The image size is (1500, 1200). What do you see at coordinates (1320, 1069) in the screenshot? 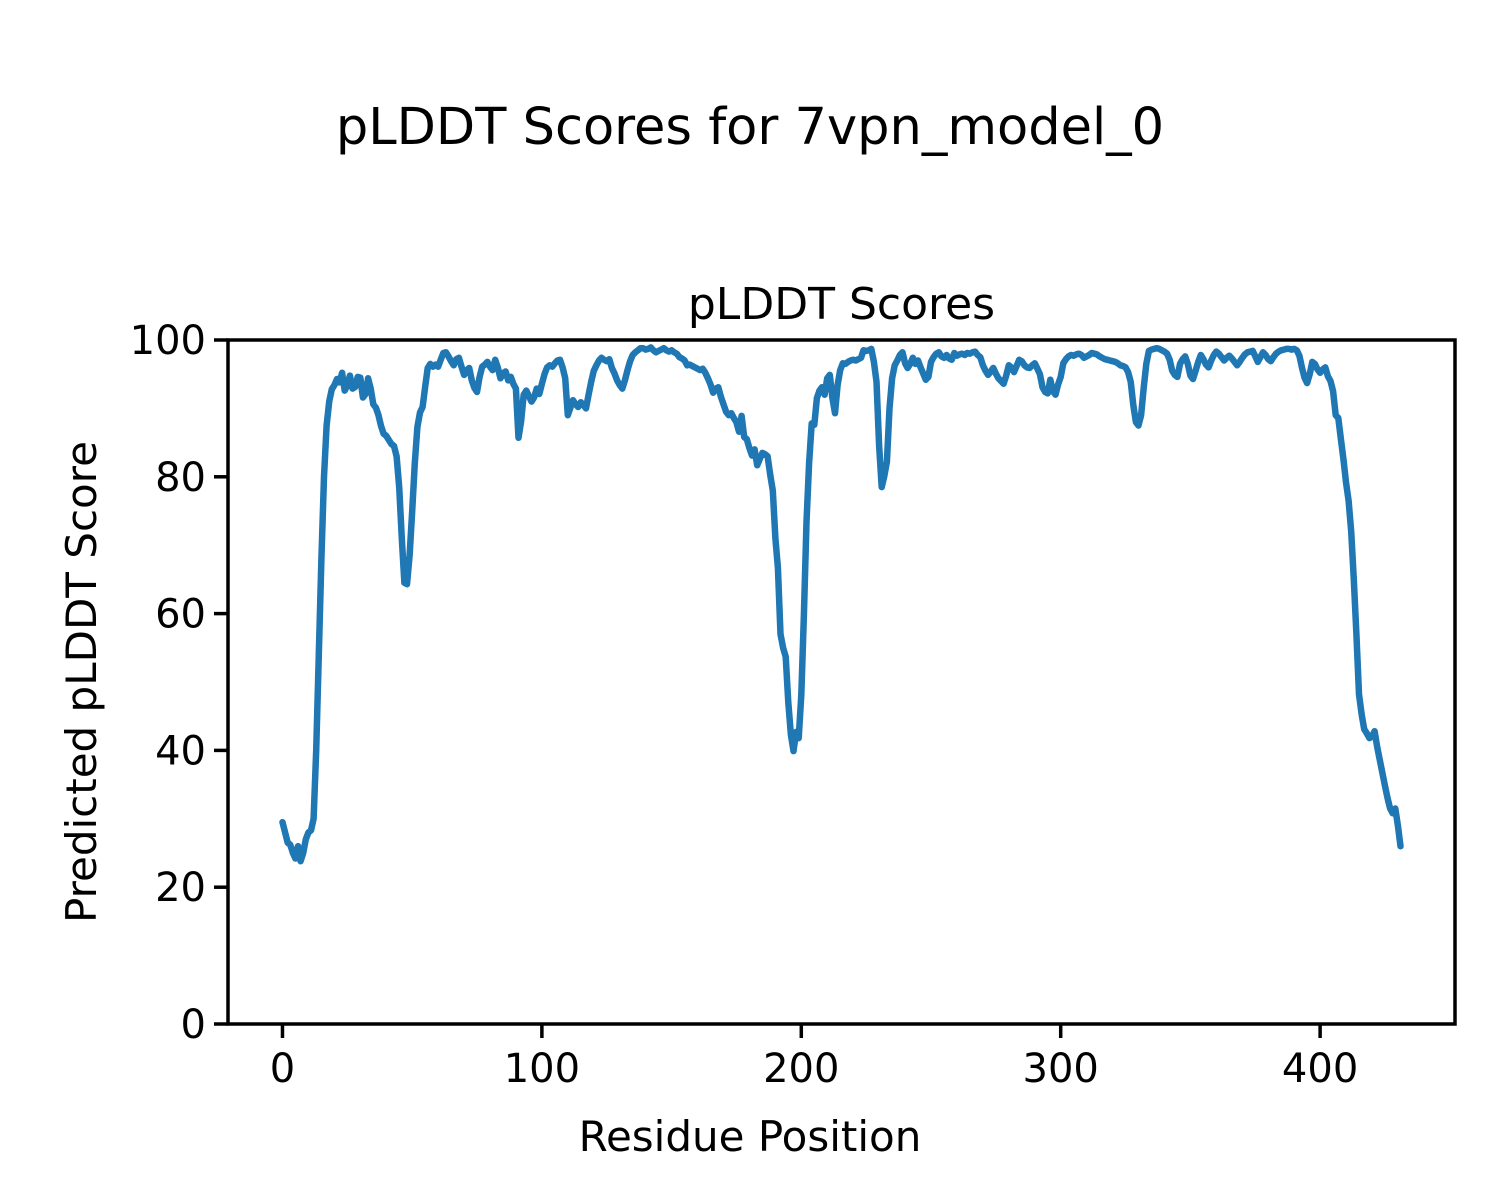
I see `x-tick-label: 400` at bounding box center [1320, 1069].